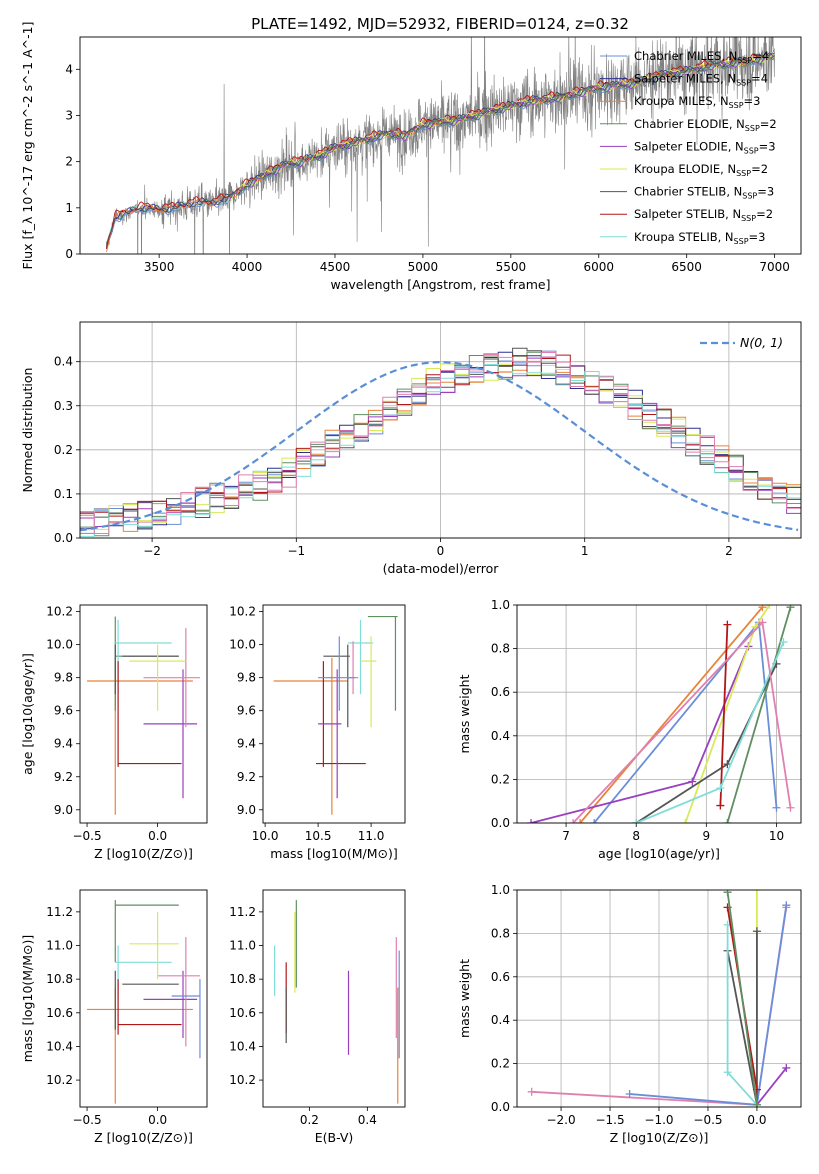 The width and height of the screenshot is (819, 1174). Describe the element at coordinates (318, 836) in the screenshot. I see `x-tick-label: 10.5` at that location.